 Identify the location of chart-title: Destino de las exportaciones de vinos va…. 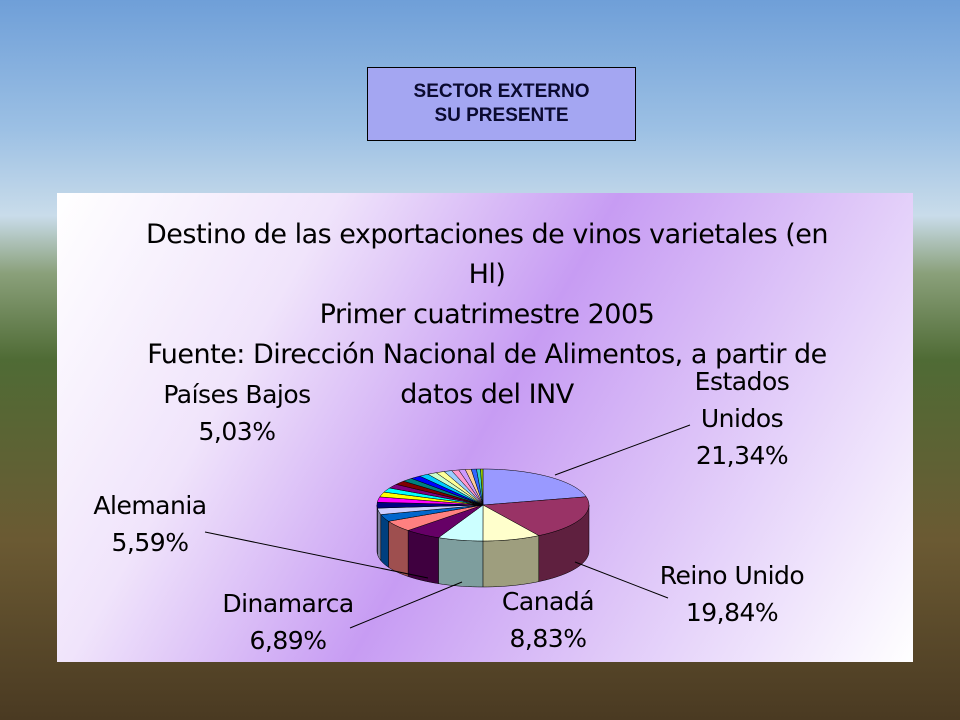
(487, 254).